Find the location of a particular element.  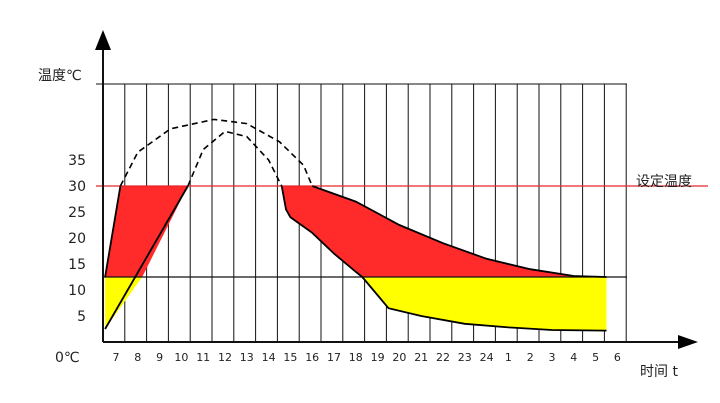

x-tick-label: 12 is located at coordinates (225, 357).